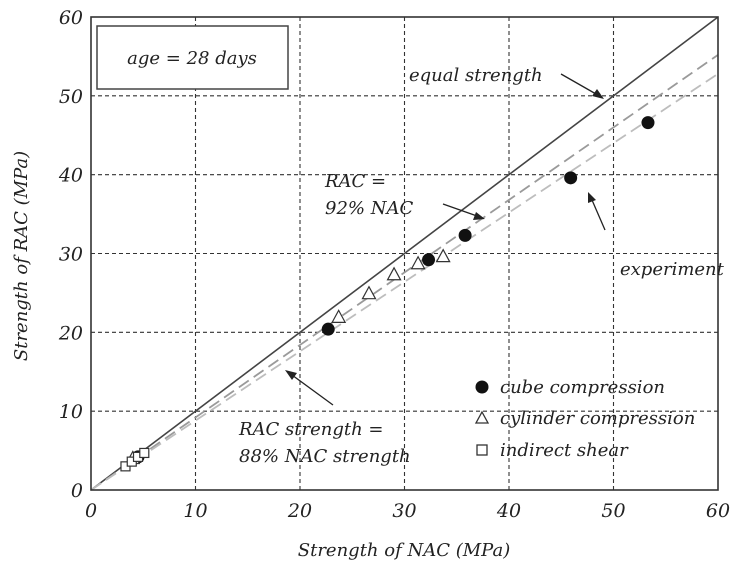 The image size is (734, 564). Describe the element at coordinates (91, 511) in the screenshot. I see `x-tick-0: 0` at that location.